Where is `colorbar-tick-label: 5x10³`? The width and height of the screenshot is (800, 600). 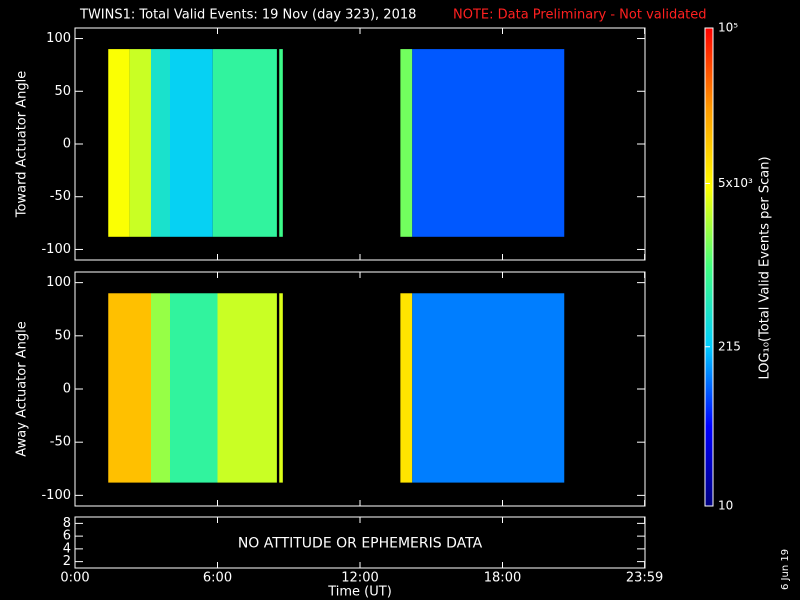
colorbar-tick-label: 5x10³ is located at coordinates (735, 183).